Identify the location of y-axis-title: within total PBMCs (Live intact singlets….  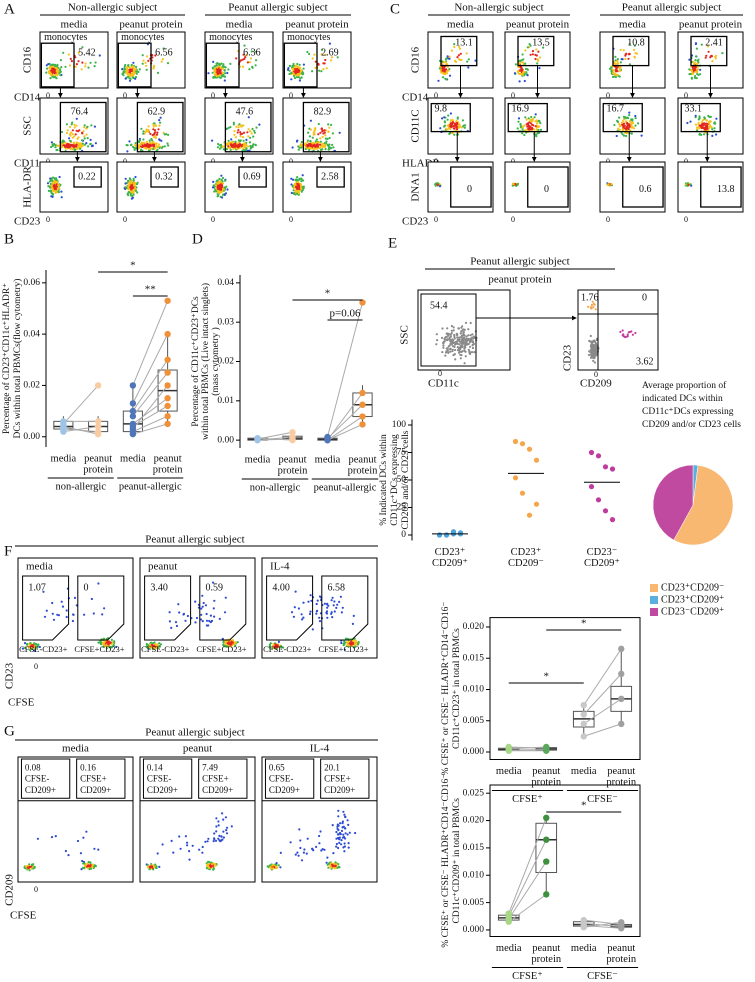
(205, 361).